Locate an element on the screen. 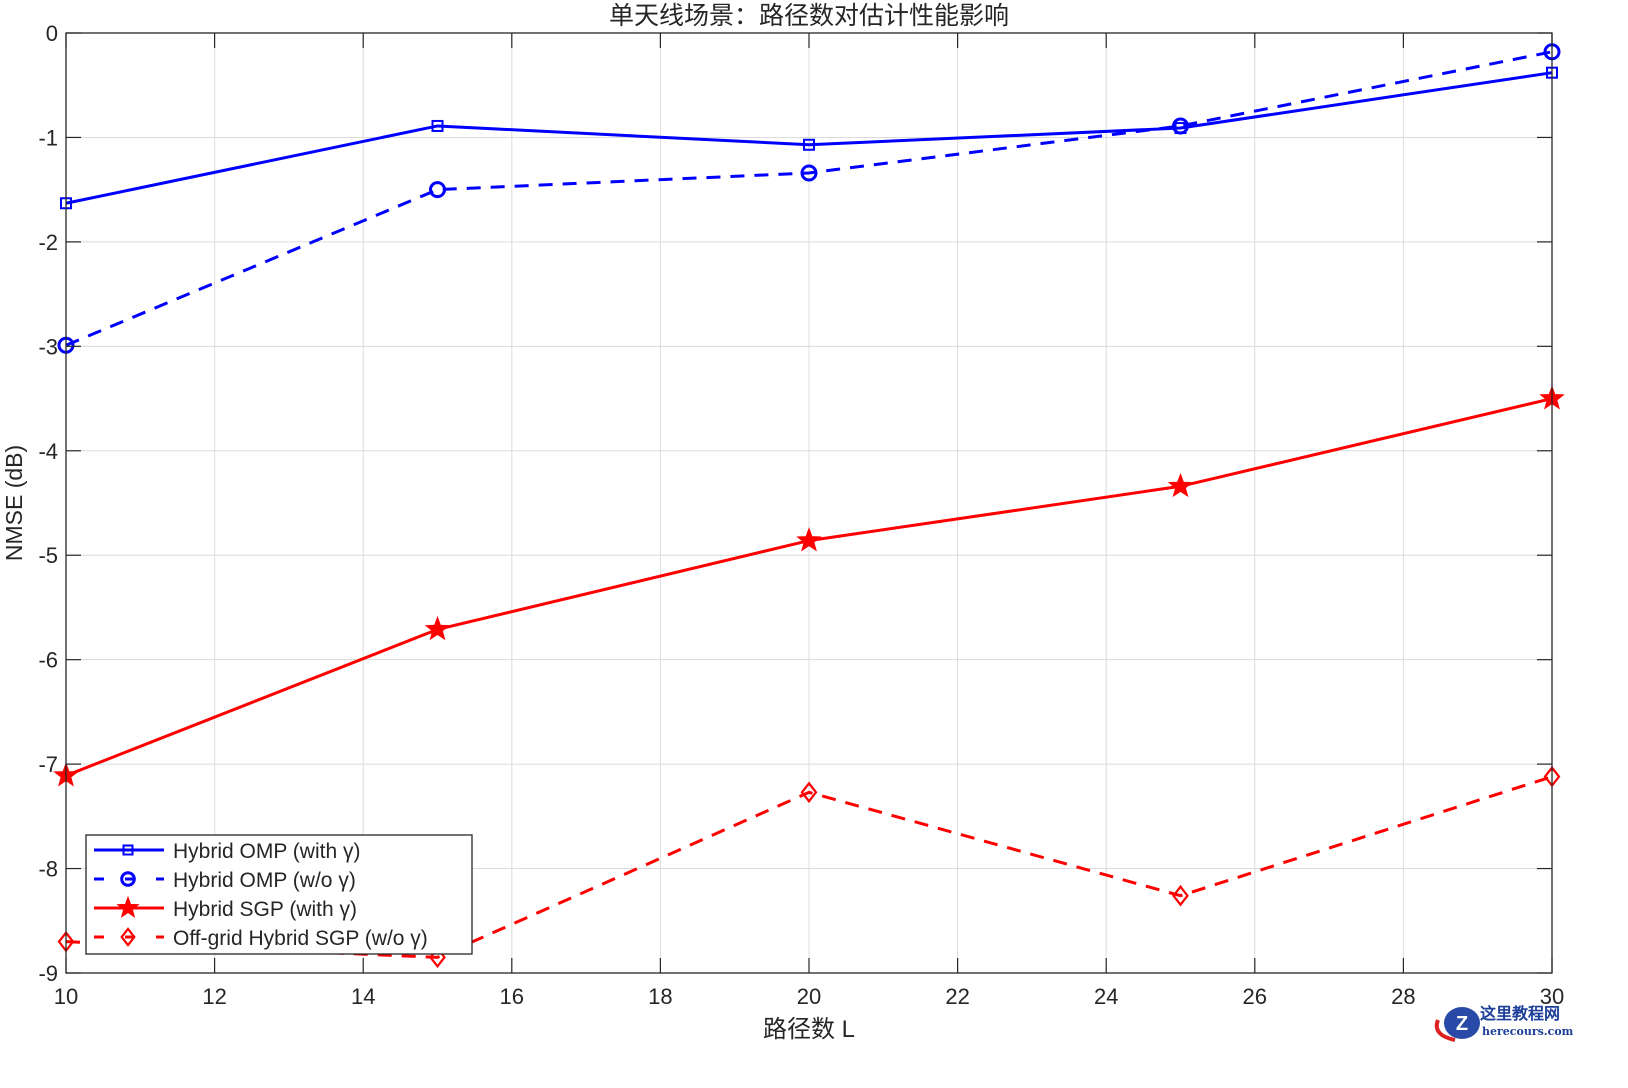 This screenshot has width=1628, height=1088. legend-item: Off-grid Hybrid SGP (w/o γ) is located at coordinates (261, 938).